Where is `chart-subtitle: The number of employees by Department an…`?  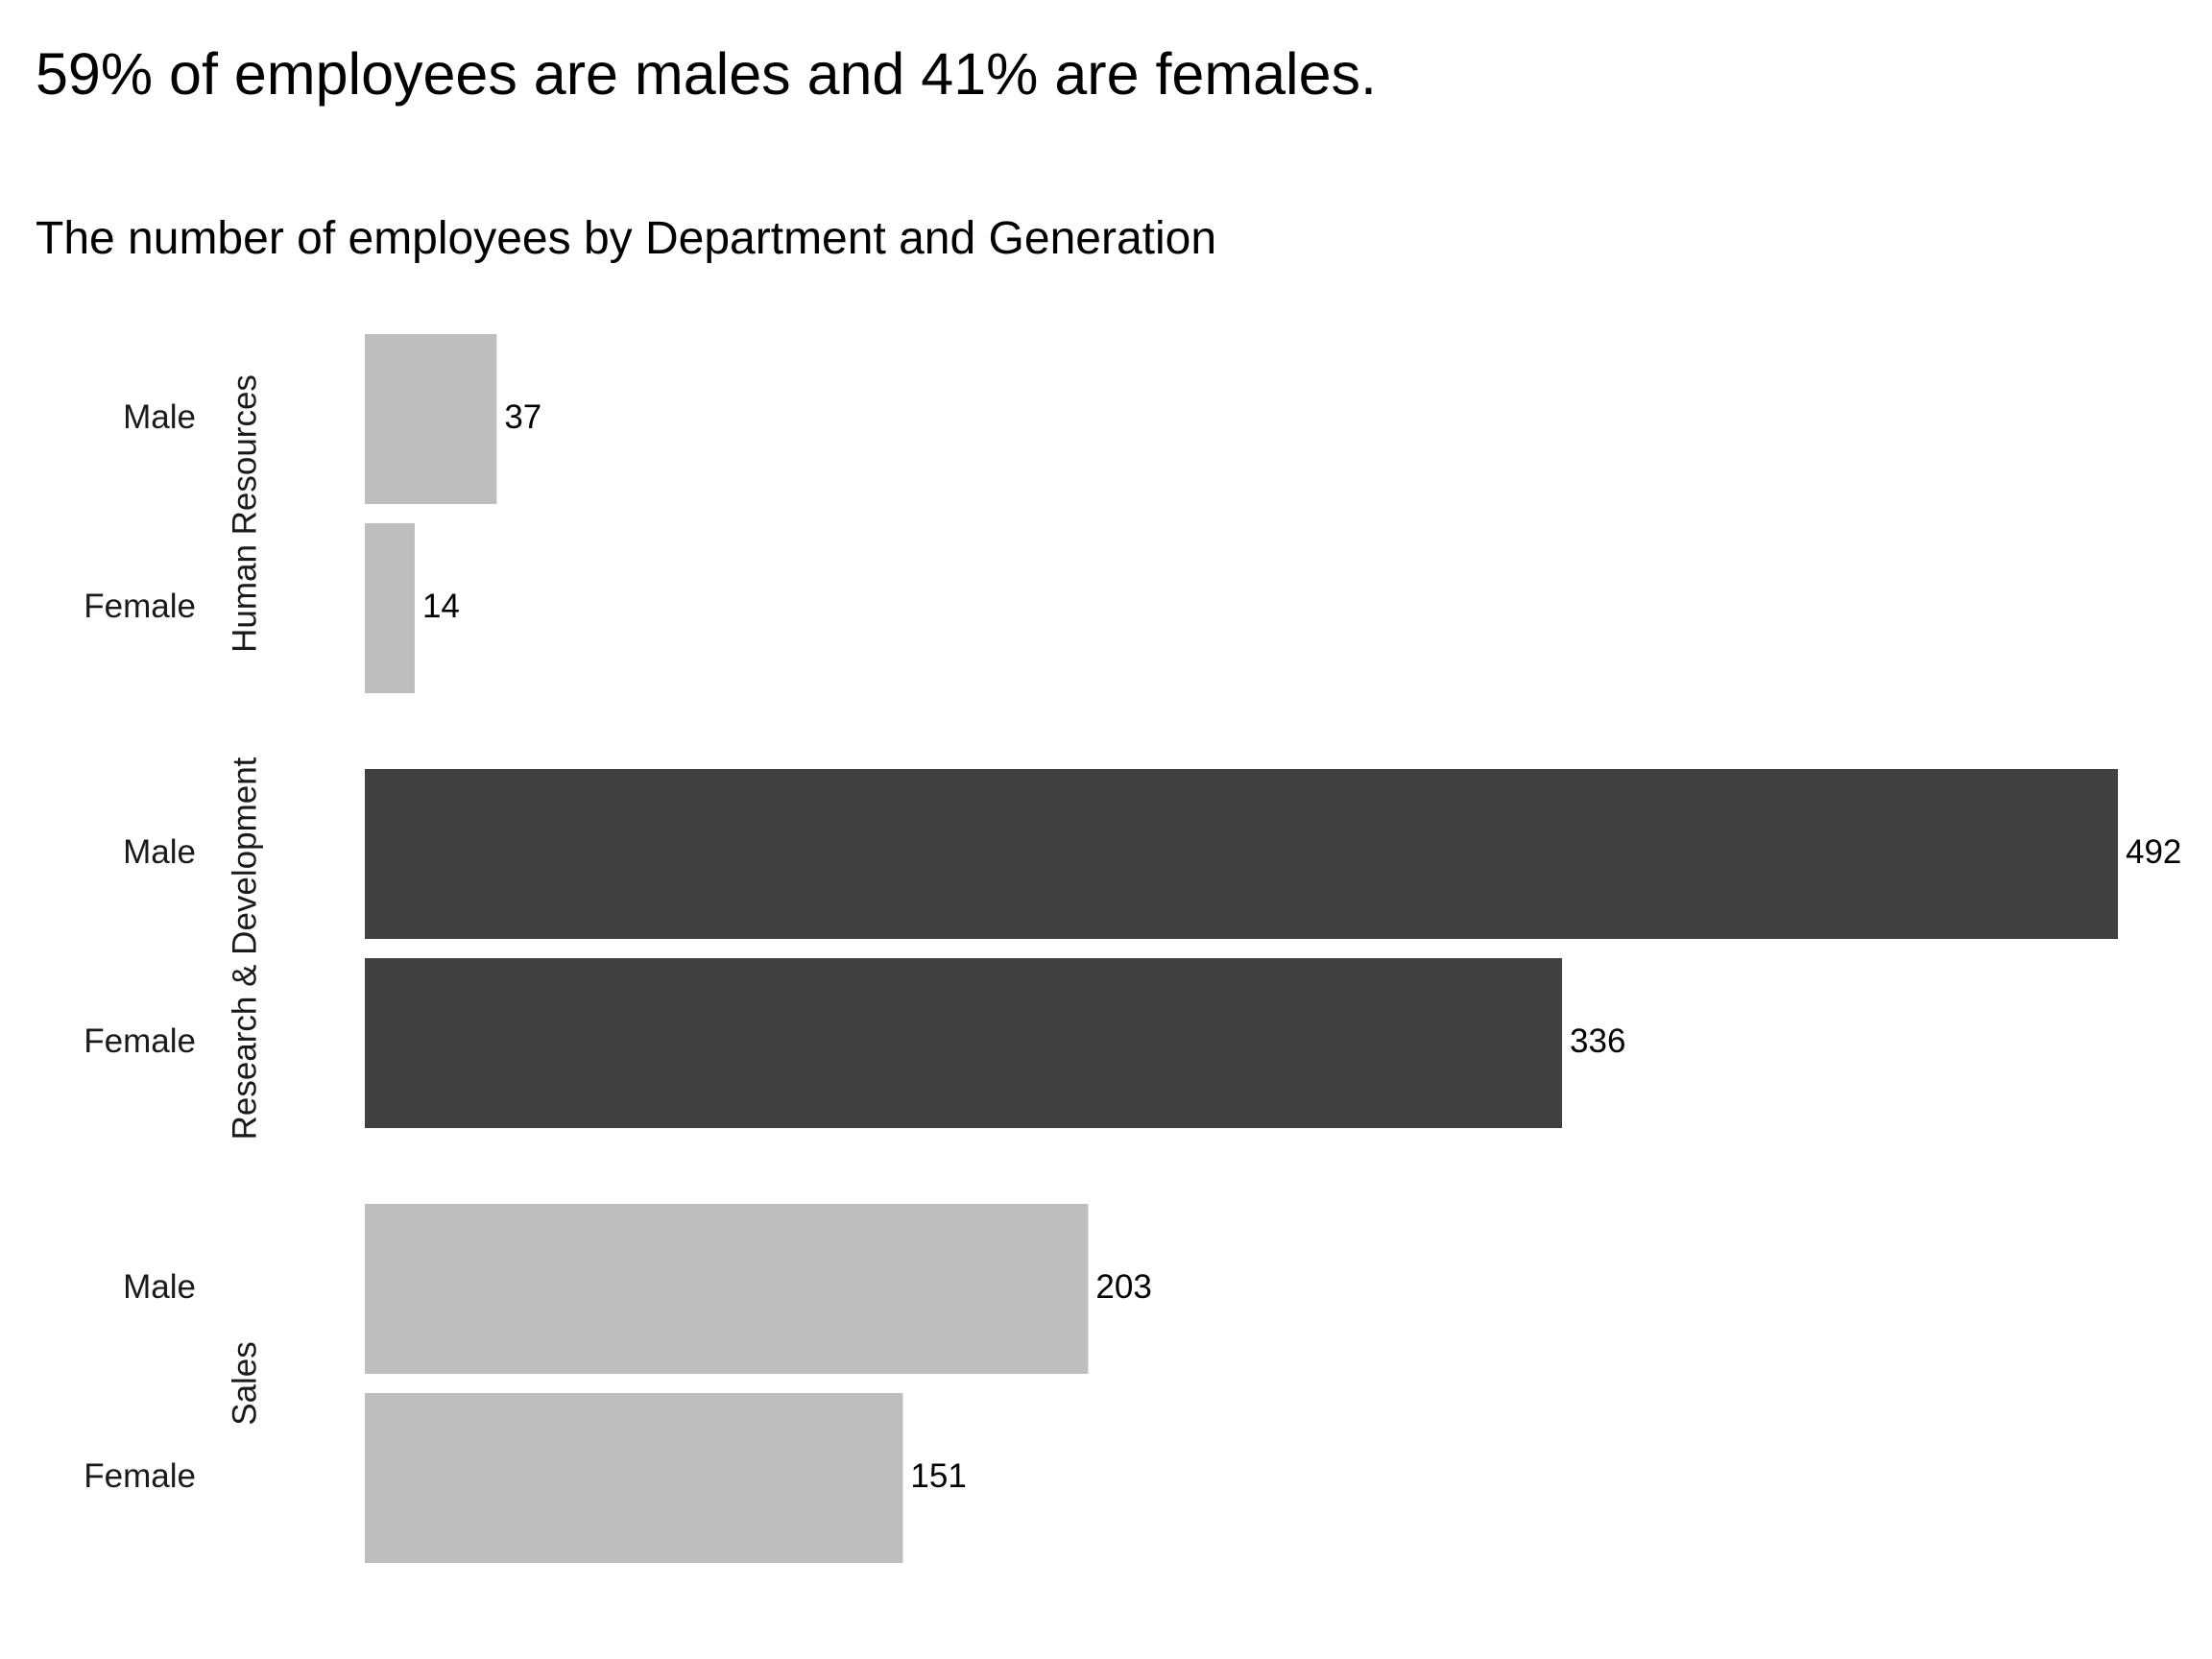
chart-subtitle: The number of employees by Department an… is located at coordinates (626, 238).